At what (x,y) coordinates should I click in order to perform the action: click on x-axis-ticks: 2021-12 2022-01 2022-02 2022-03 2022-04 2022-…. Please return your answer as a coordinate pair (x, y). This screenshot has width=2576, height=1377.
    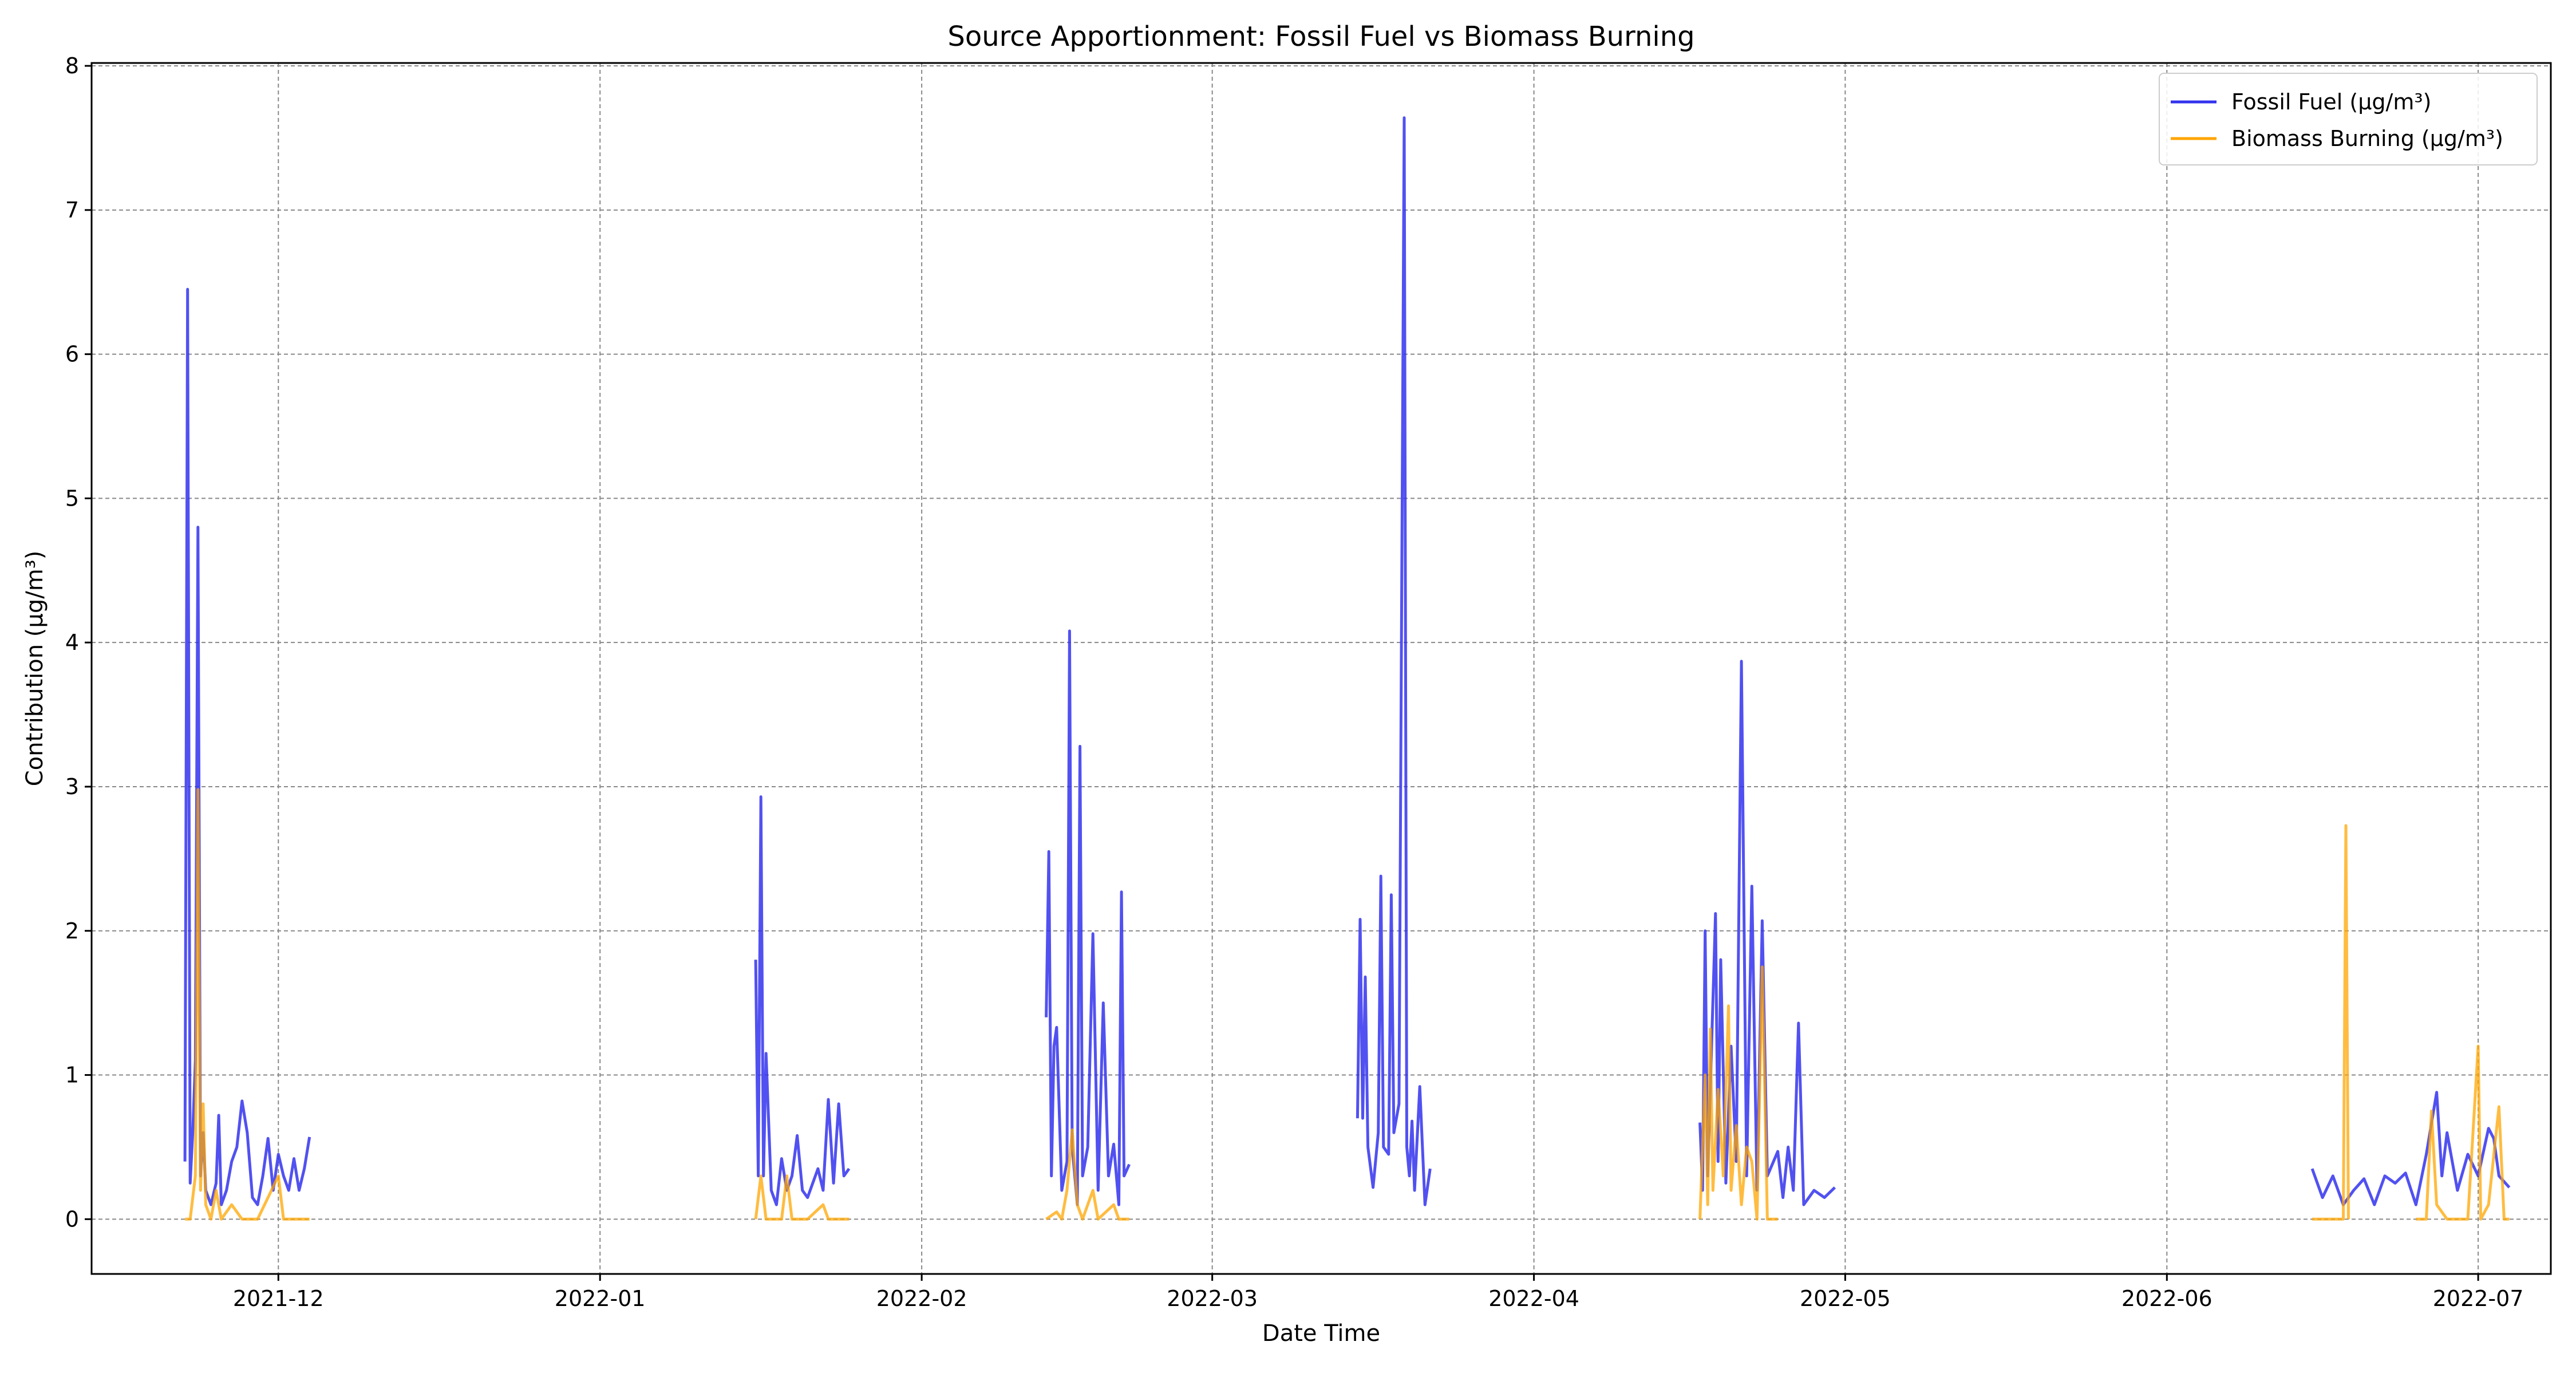
    Looking at the image, I should click on (1378, 1292).